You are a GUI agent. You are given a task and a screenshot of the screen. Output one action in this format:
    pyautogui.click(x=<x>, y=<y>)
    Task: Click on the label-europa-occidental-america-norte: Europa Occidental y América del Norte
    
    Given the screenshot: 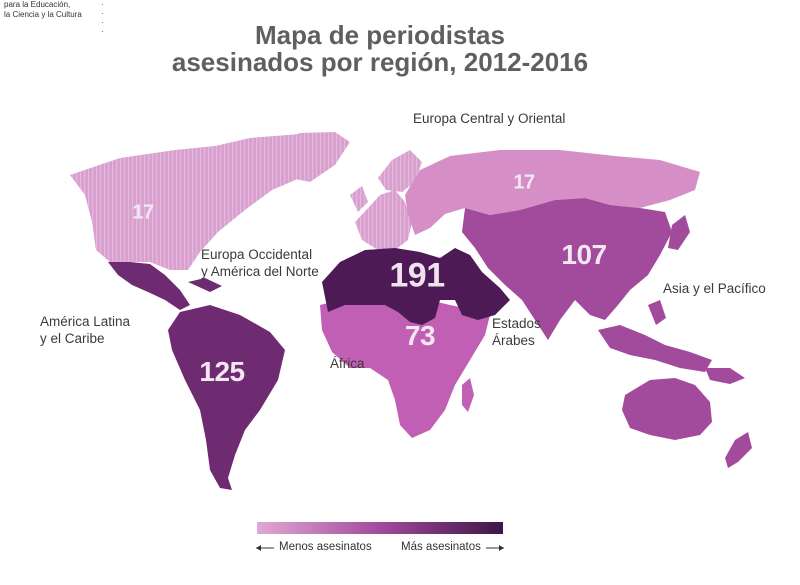 What is the action you would take?
    pyautogui.click(x=260, y=263)
    